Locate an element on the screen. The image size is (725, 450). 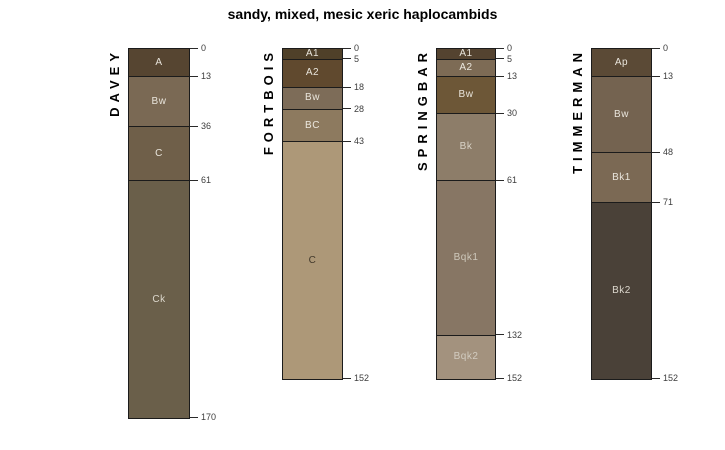
horizon-block: Bk1 is located at coordinates (621, 178).